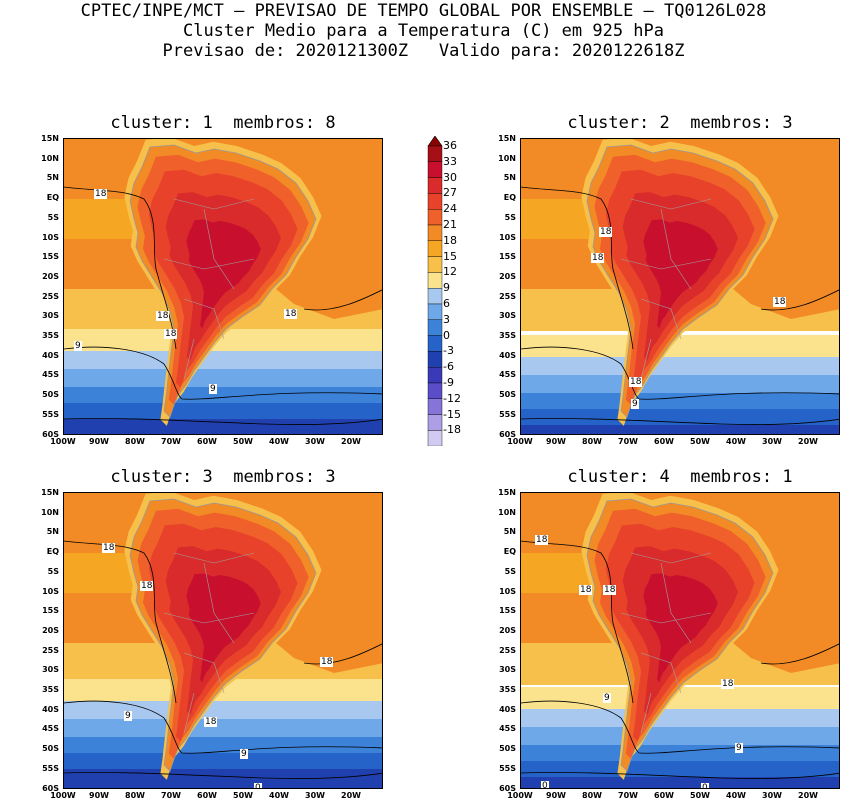  Describe the element at coordinates (435, 141) in the screenshot. I see `colorbar-top-arrow` at that location.